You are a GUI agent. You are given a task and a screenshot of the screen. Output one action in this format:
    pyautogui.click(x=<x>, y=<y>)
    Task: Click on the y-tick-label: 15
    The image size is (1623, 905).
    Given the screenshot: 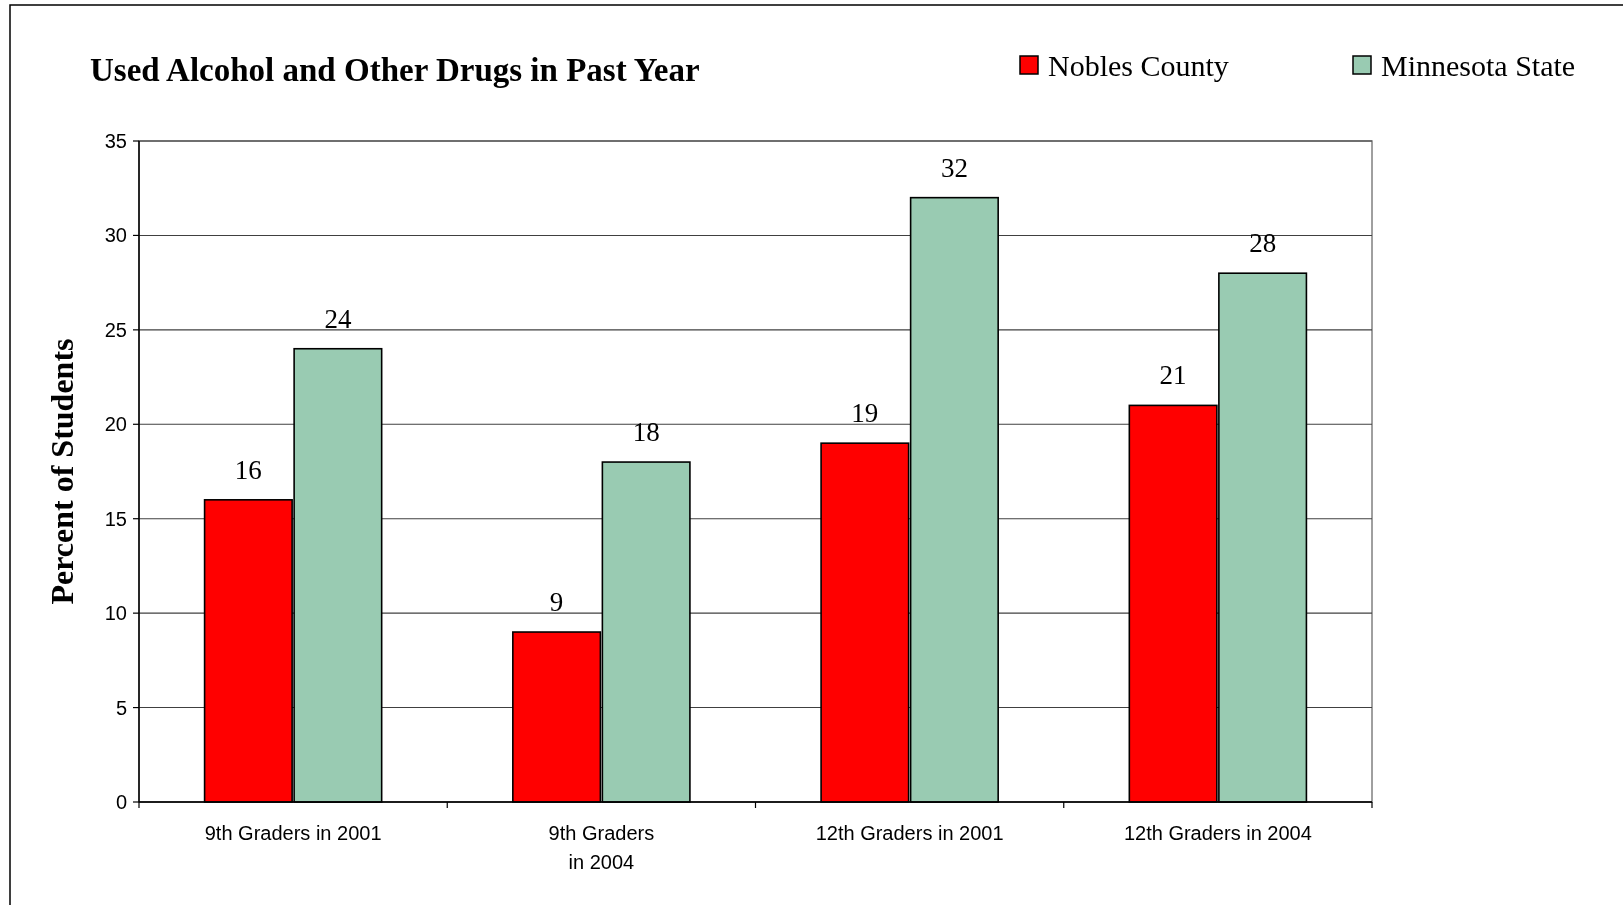 What is the action you would take?
    pyautogui.click(x=115, y=518)
    